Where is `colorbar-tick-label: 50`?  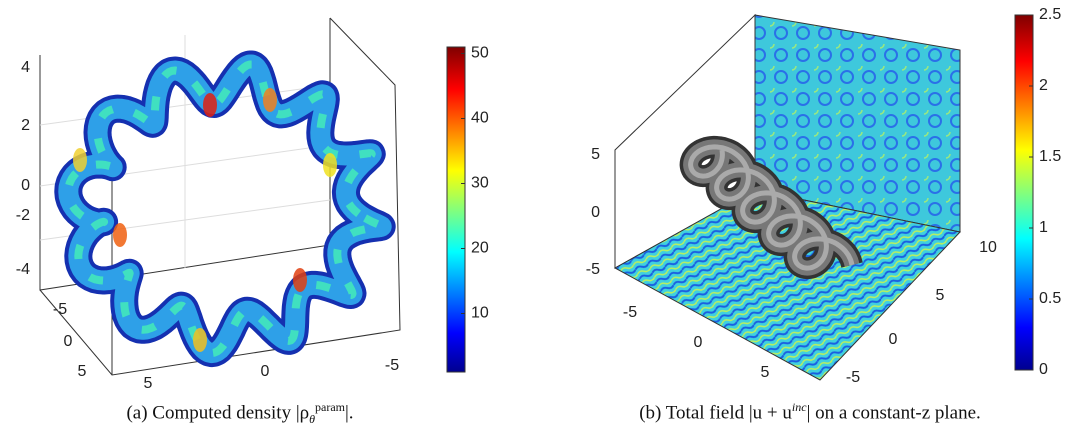
colorbar-tick-label: 50 is located at coordinates (480, 53).